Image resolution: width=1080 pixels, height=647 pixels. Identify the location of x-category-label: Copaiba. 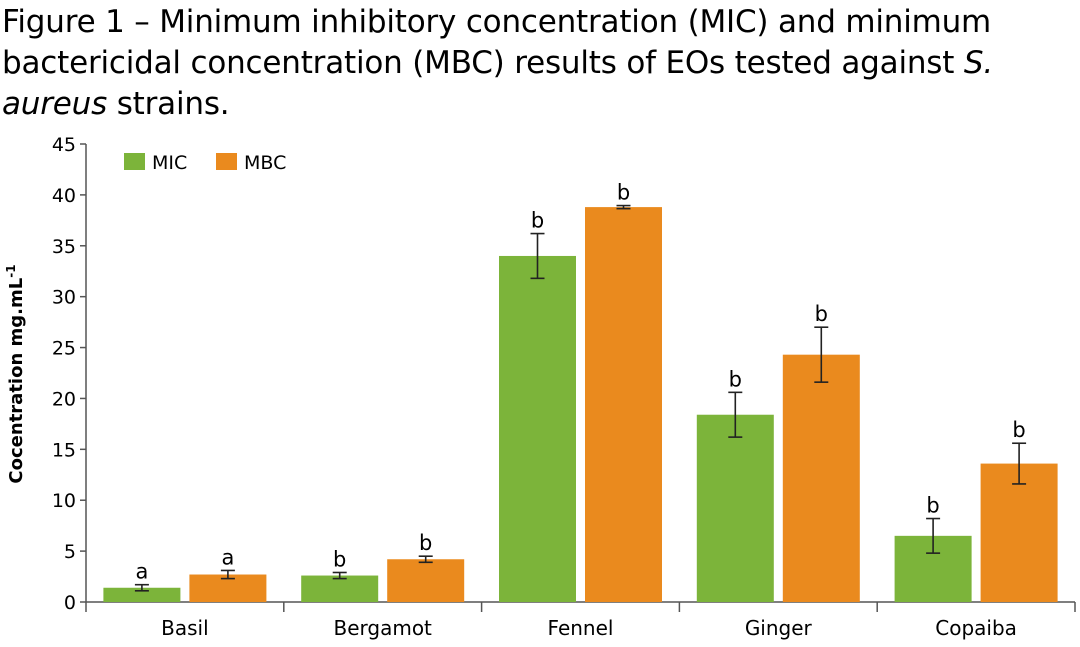
(976, 628).